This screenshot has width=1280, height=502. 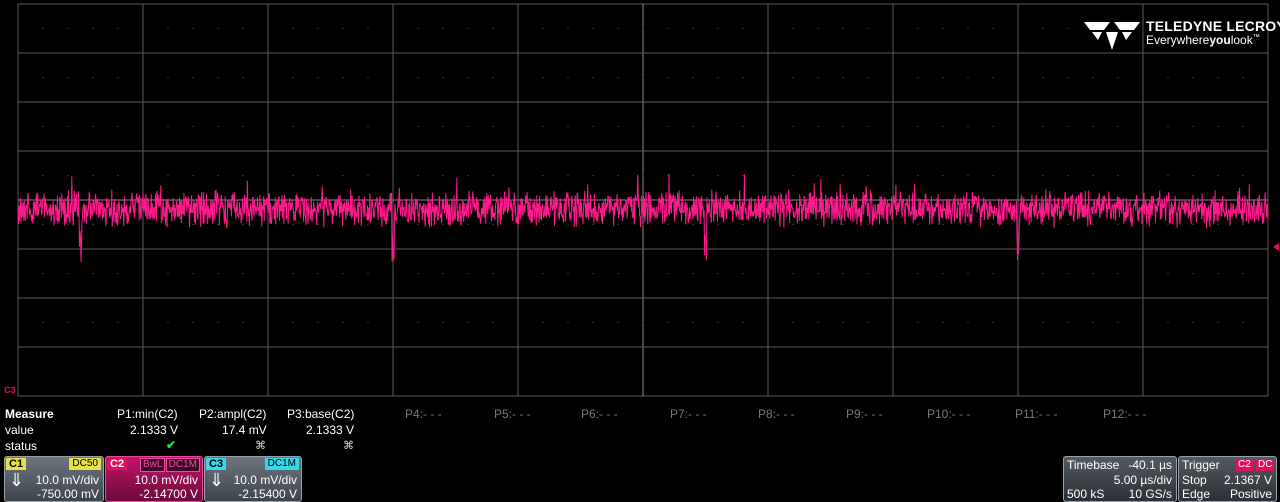 I want to click on param-p12-name: P12:- - -, so click(x=1125, y=414).